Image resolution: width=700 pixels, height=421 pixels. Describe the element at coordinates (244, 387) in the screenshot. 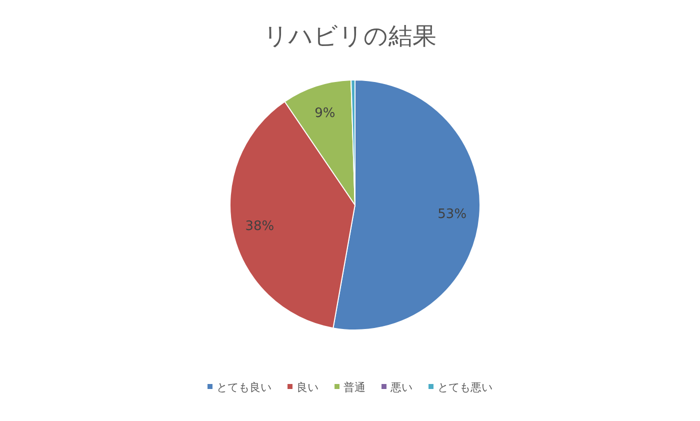

I see `legend-label: とても良い` at that location.